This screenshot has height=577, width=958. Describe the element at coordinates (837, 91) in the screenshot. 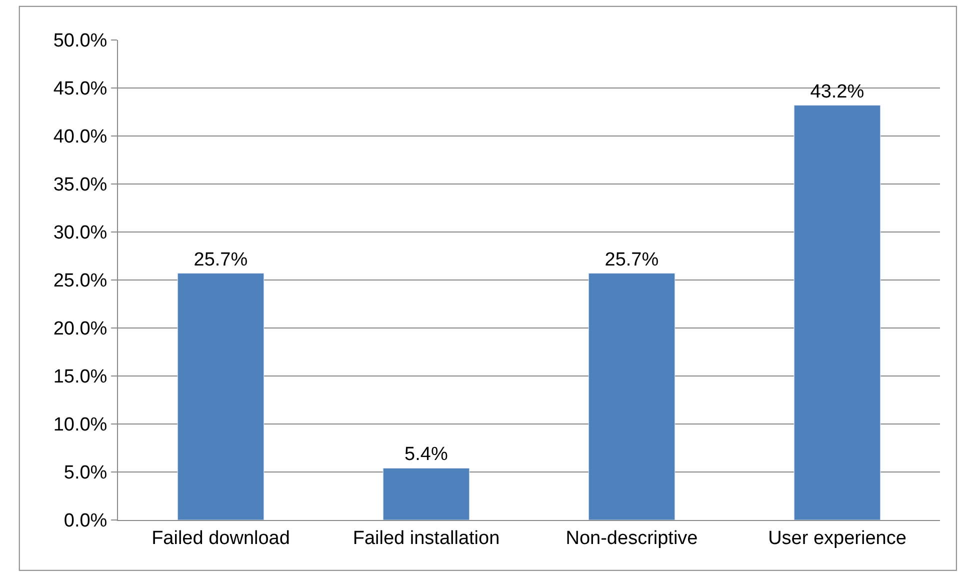

I see `data-label: 43.2%` at that location.